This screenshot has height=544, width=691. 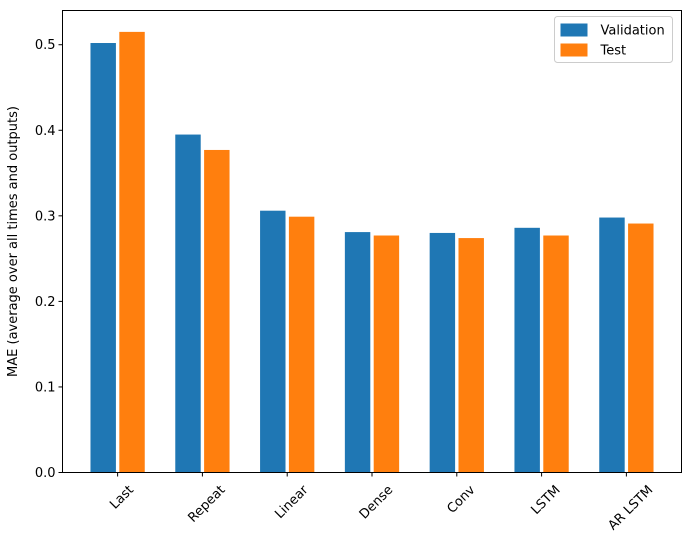 I want to click on bar-test-ar-lstm, so click(x=641, y=348).